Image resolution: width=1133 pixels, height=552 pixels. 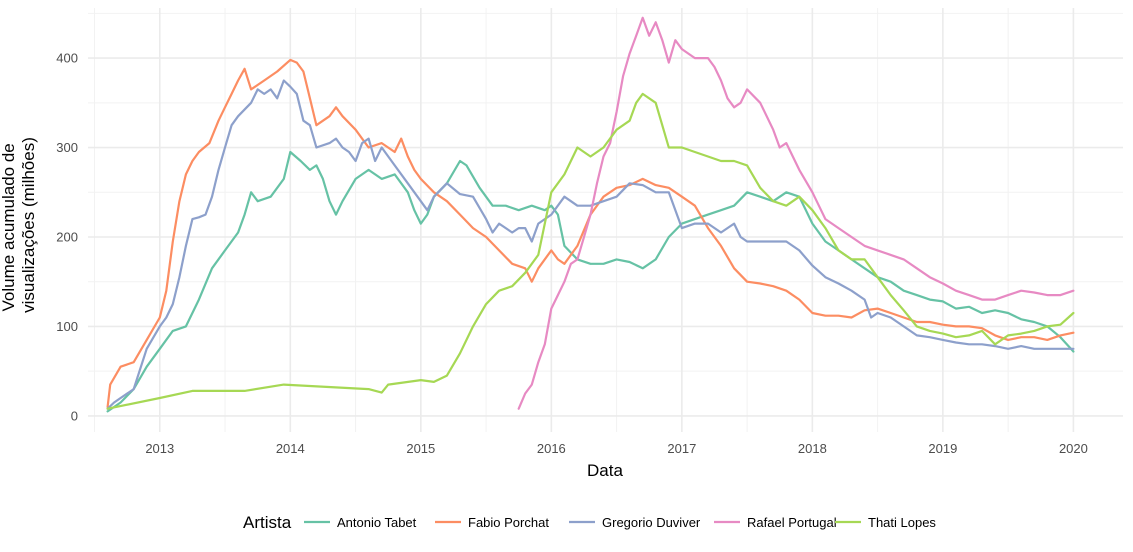 I want to click on y-tick-label: 0, so click(x=74, y=415).